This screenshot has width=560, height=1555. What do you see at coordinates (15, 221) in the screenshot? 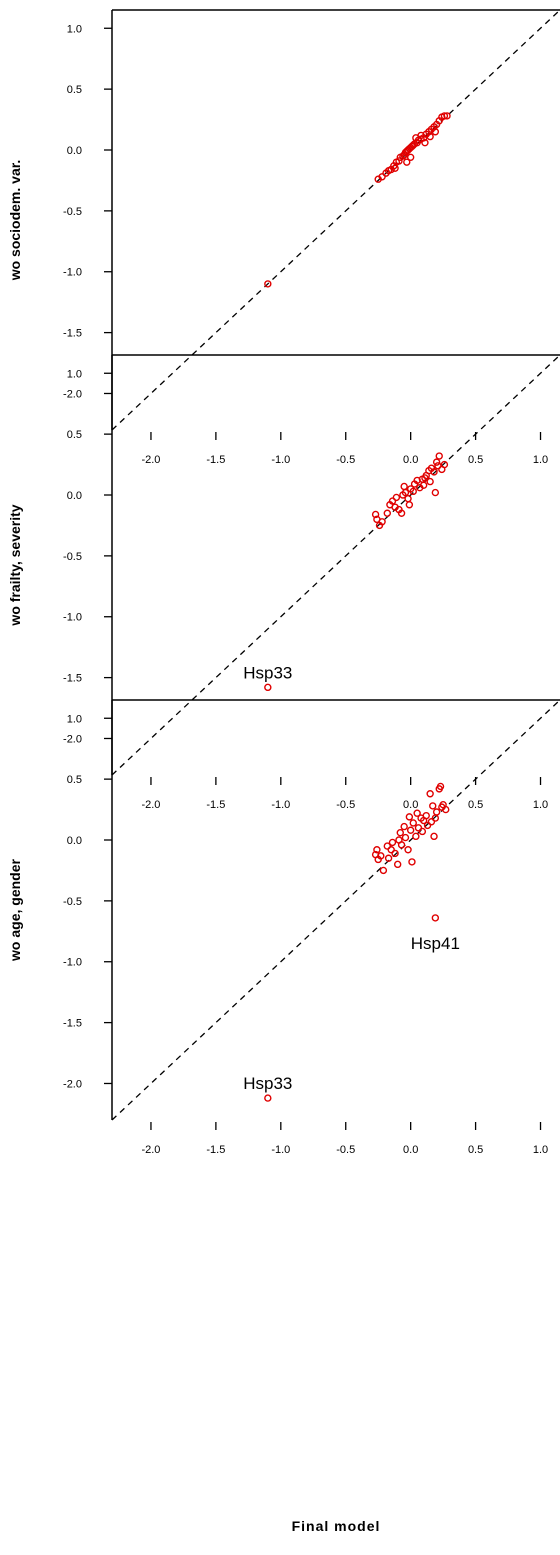
I see `y-axis-label: wo sociodem. var.` at bounding box center [15, 221].